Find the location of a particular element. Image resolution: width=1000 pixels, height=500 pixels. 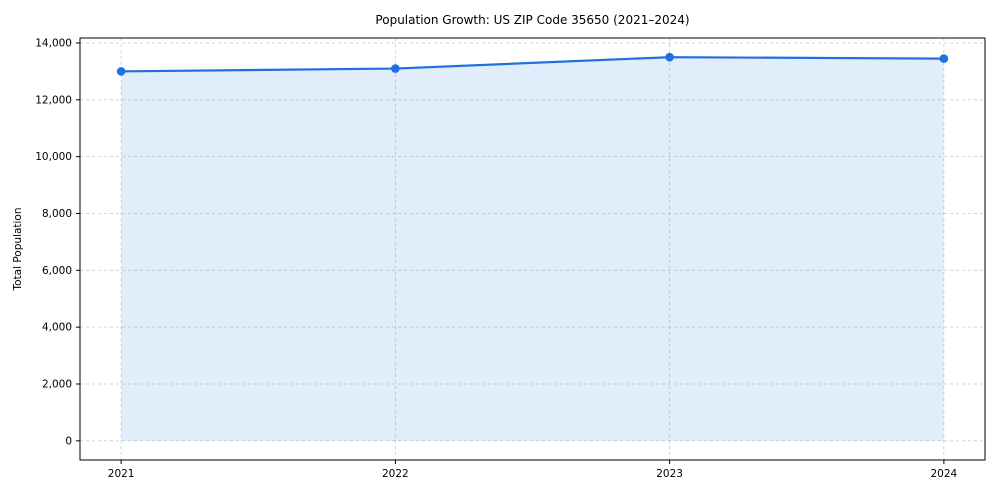

x-tick-label: 2022 is located at coordinates (395, 474).